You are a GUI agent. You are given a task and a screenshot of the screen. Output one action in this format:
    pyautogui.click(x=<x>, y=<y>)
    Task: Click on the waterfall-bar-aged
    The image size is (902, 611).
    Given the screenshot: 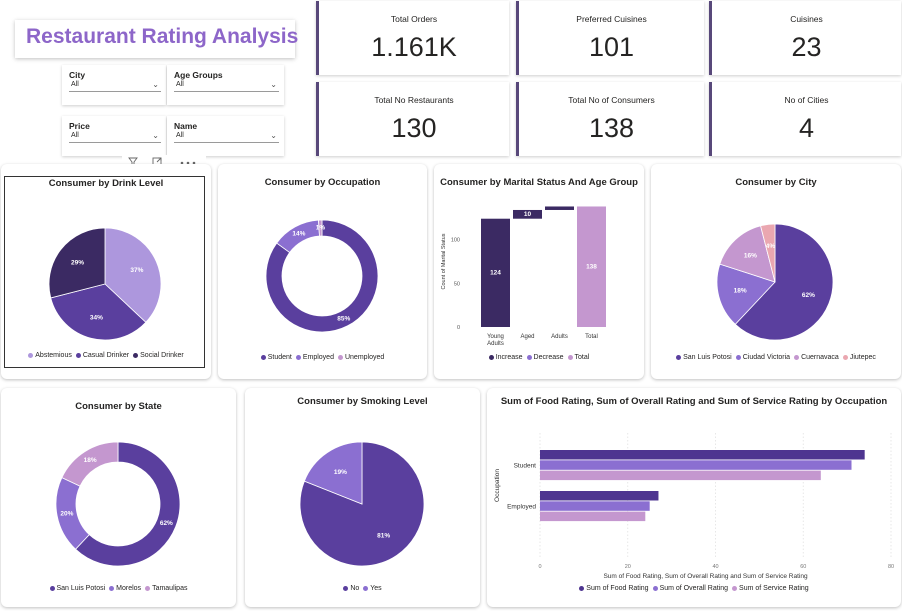 What is the action you would take?
    pyautogui.click(x=527, y=214)
    